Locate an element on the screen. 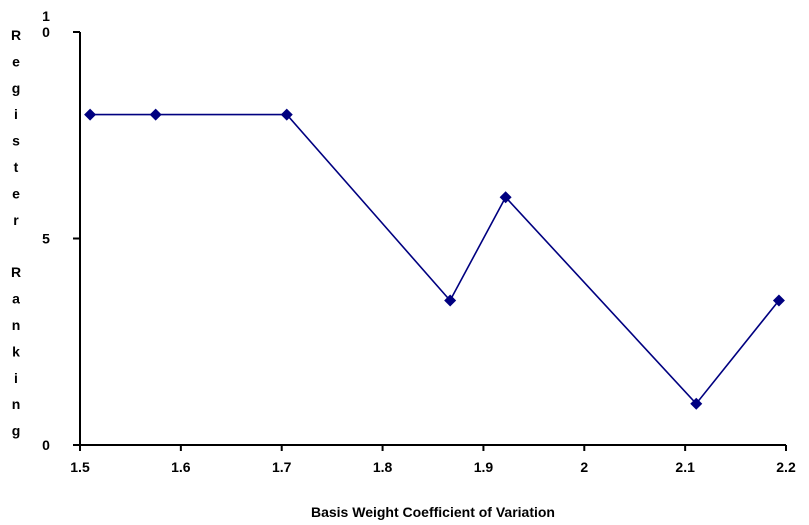 This screenshot has height=525, width=809. y-tick-label: 0 is located at coordinates (46, 445).